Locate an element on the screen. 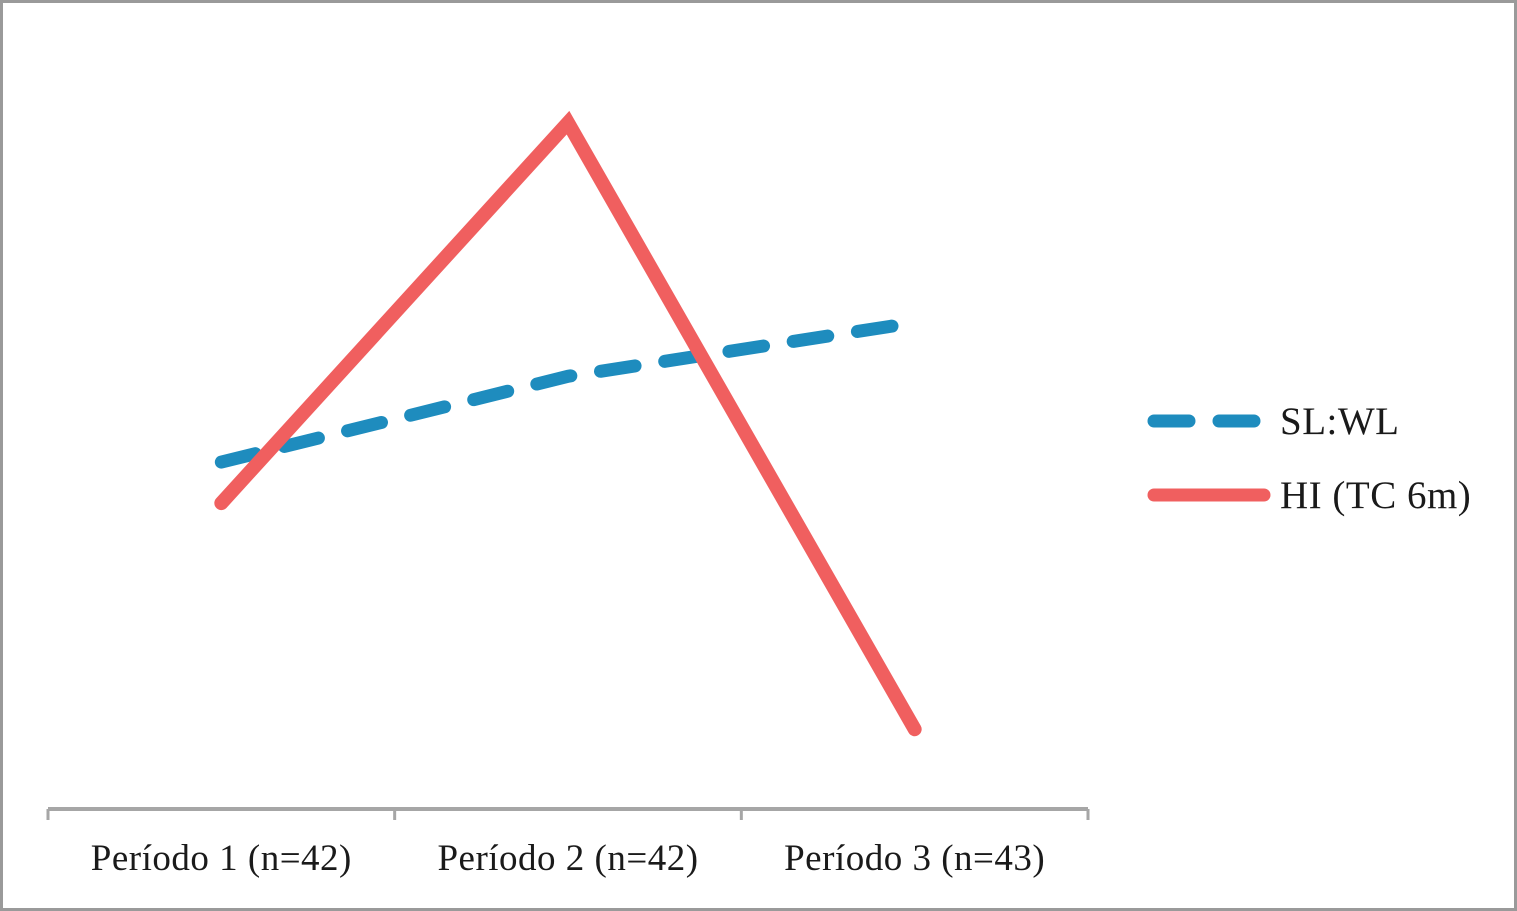 The width and height of the screenshot is (1517, 911). solid-line-swatch-icon is located at coordinates (1209, 495).